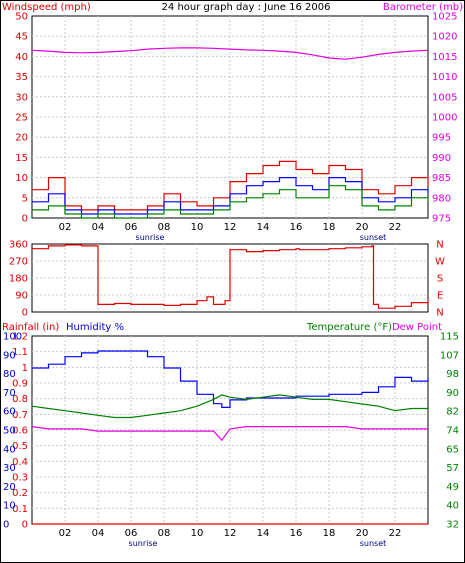 This screenshot has width=465, height=563. Describe the element at coordinates (441, 158) in the screenshot. I see `barometer-tick: 990` at that location.